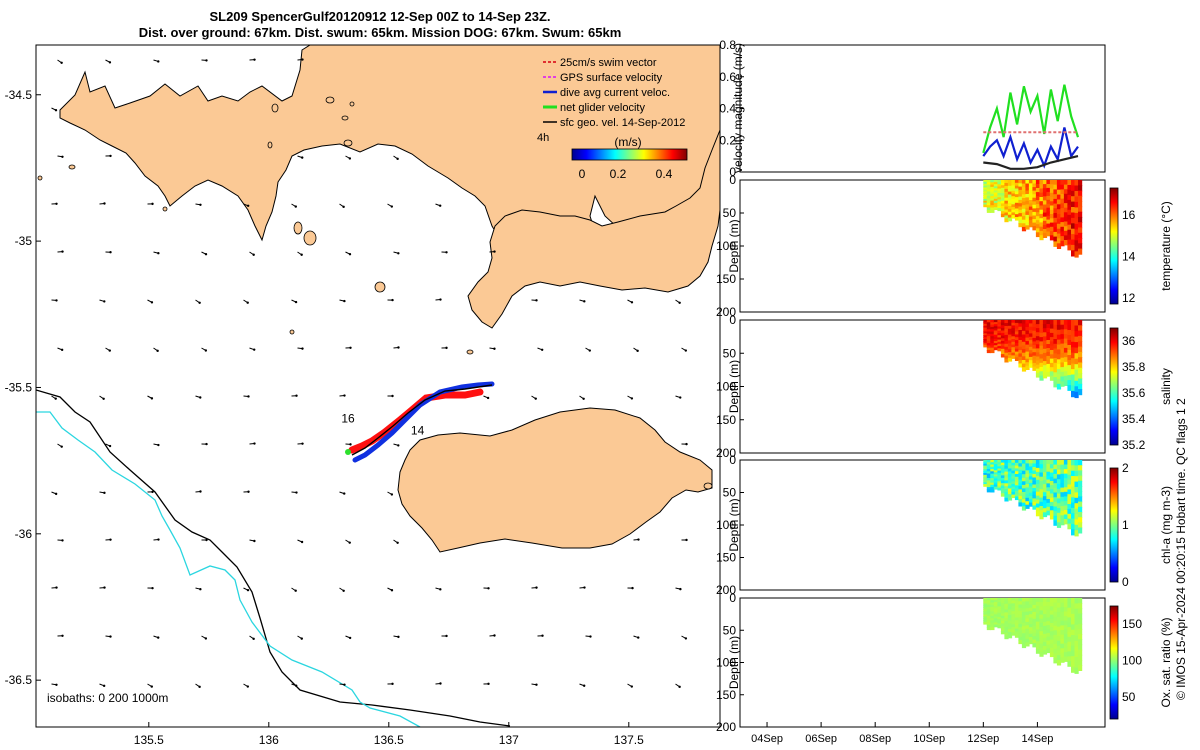 Image resolution: width=1200 pixels, height=750 pixels. What do you see at coordinates (1114, 386) in the screenshot?
I see `salinity-colorbar` at bounding box center [1114, 386].